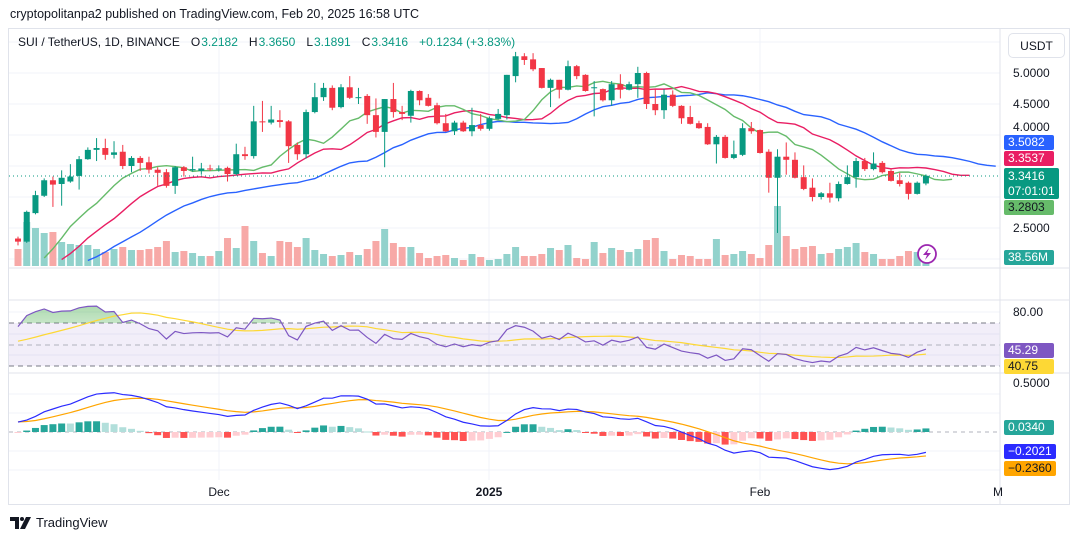  Describe the element at coordinates (1028, 312) in the screenshot. I see `rsi-tick: 80.00` at that location.